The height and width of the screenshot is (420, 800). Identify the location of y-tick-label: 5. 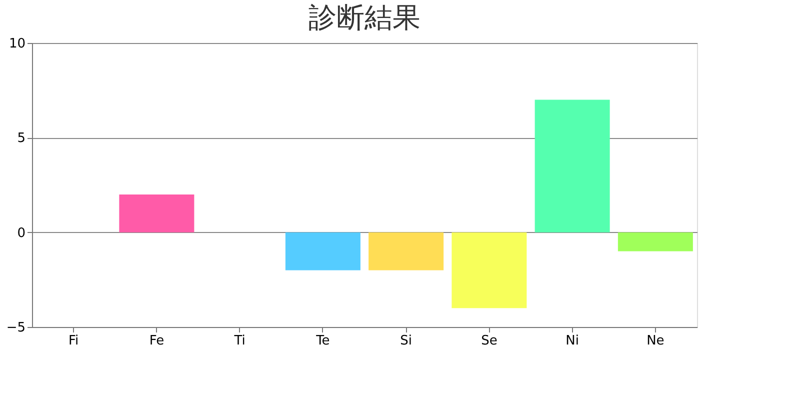
(21, 138).